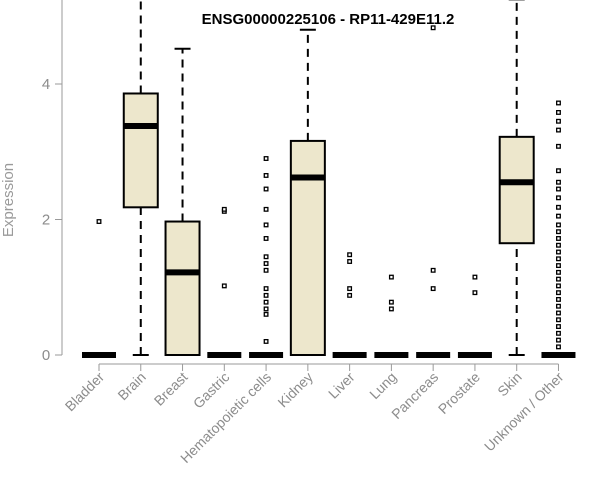 The width and height of the screenshot is (600, 500). I want to click on x-tick-label: Skin, so click(509, 384).